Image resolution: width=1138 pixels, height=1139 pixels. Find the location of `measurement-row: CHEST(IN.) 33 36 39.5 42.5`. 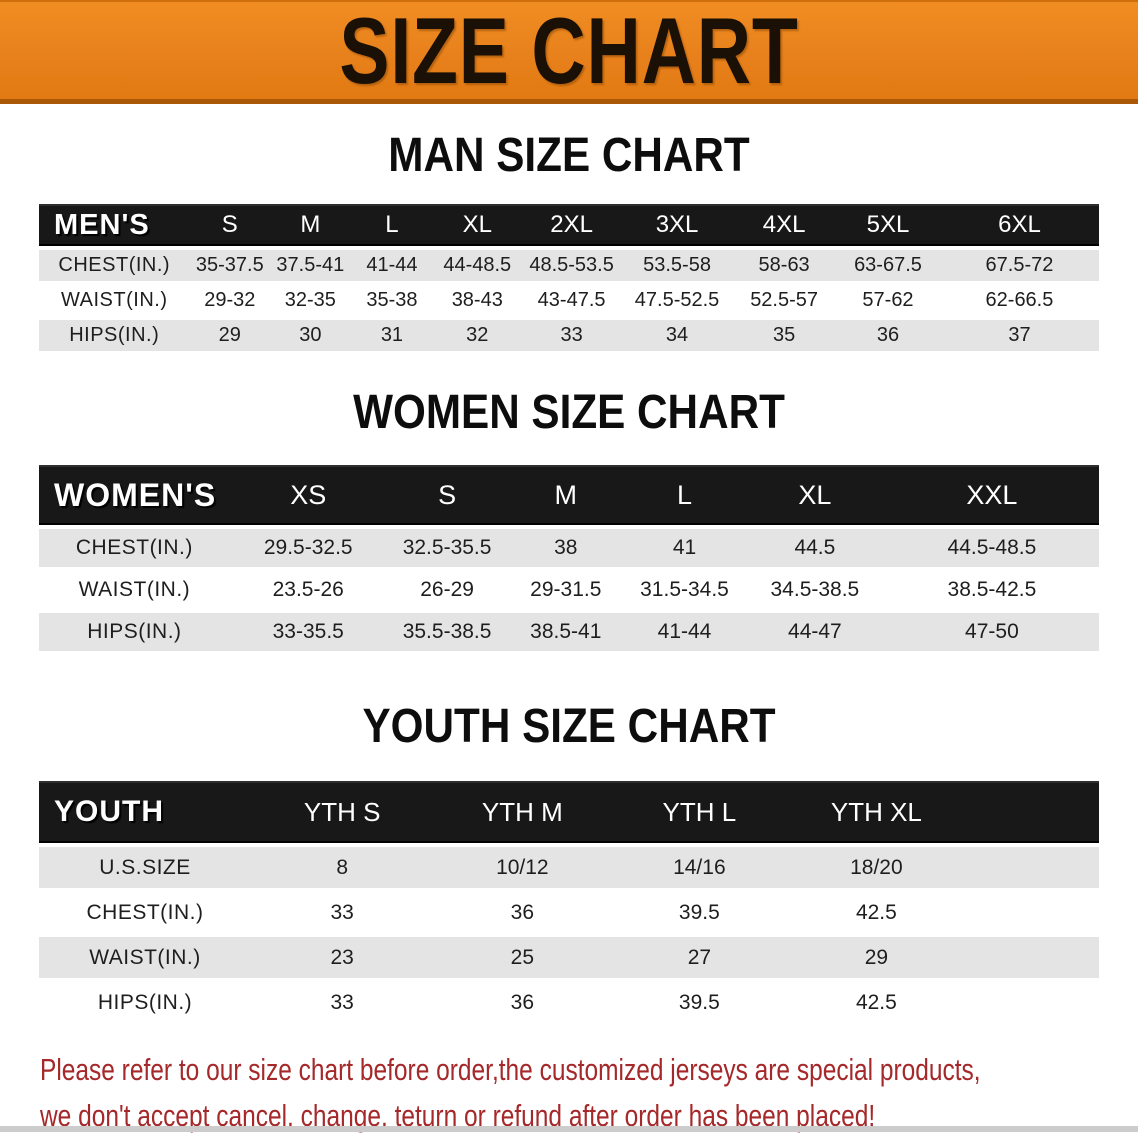

measurement-row: CHEST(IN.) 33 36 39.5 42.5 is located at coordinates (569, 912).